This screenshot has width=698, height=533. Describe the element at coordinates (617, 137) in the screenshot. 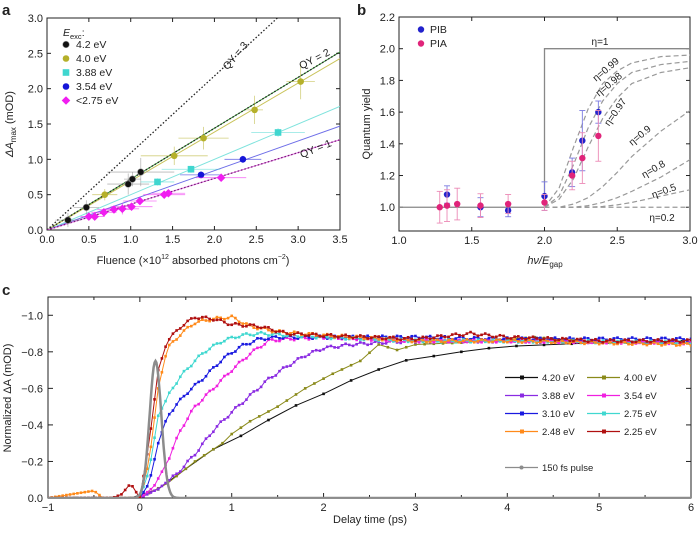

I see `model-curve` at that location.